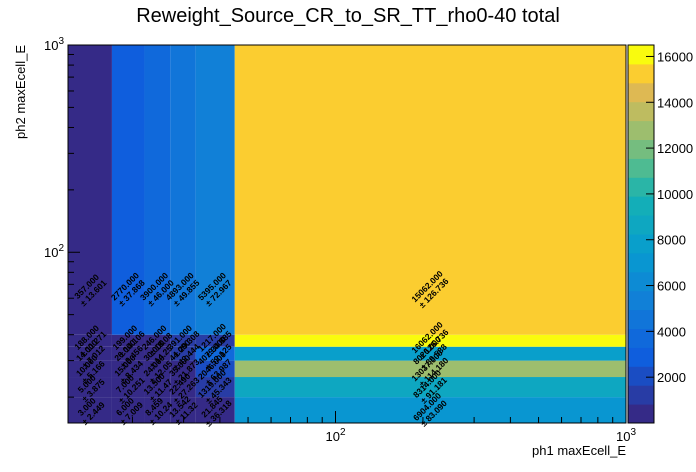 The image size is (696, 472). Describe the element at coordinates (20, 92) in the screenshot. I see `y-axis-label: ph2 maxEcell_E` at that location.